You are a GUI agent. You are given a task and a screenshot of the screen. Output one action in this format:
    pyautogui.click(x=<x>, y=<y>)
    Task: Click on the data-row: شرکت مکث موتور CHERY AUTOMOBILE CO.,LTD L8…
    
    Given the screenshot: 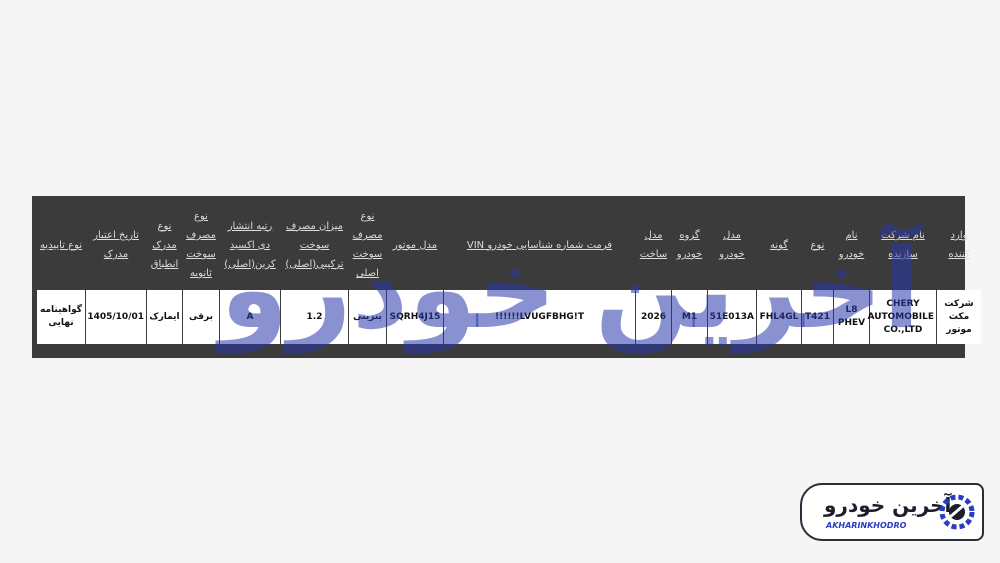 What is the action you would take?
    pyautogui.click(x=509, y=317)
    